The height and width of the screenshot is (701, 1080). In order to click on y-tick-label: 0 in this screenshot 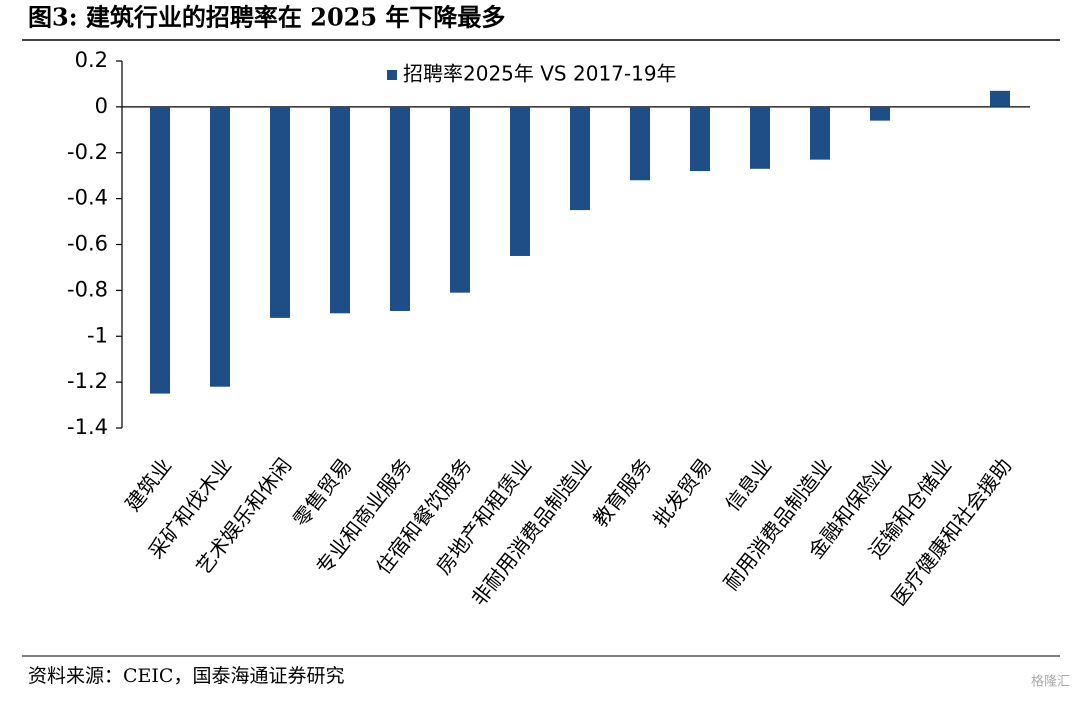, I will do `click(101, 106)`.